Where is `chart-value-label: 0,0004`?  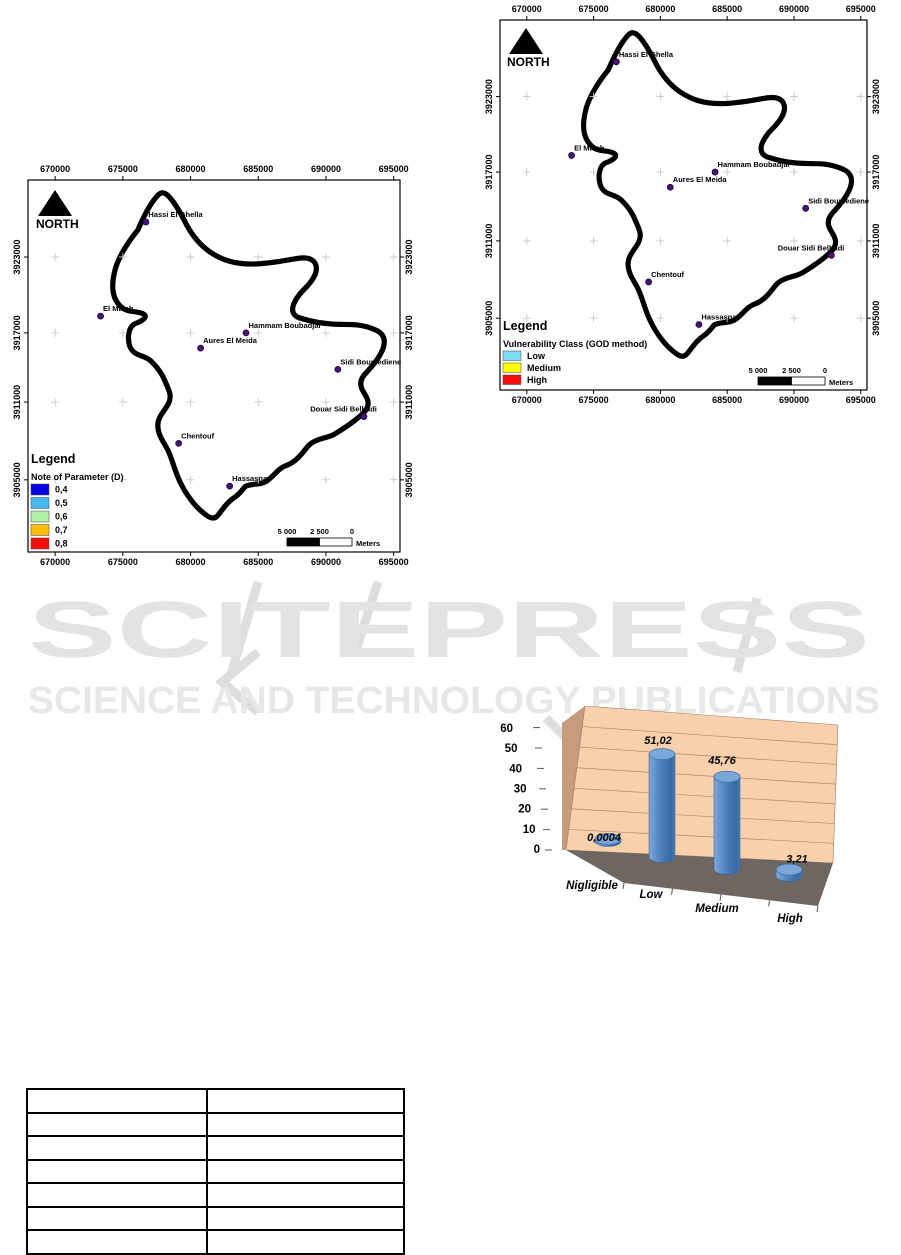
chart-value-label: 0,0004 is located at coordinates (604, 838).